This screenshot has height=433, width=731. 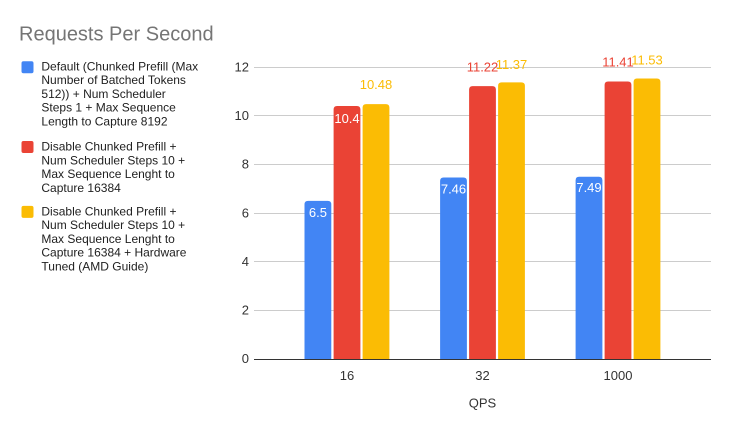 I want to click on svg-text: 11.22, so click(x=483, y=67).